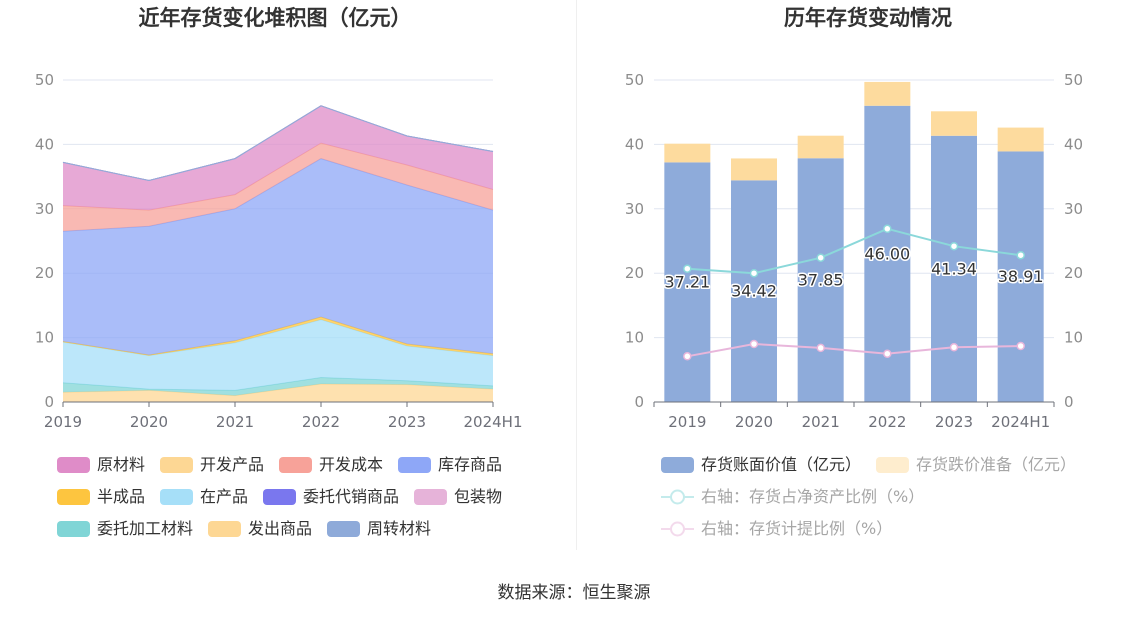 The width and height of the screenshot is (1148, 619). What do you see at coordinates (44, 144) in the screenshot?
I see `y-axis-tick-label: 40` at bounding box center [44, 144].